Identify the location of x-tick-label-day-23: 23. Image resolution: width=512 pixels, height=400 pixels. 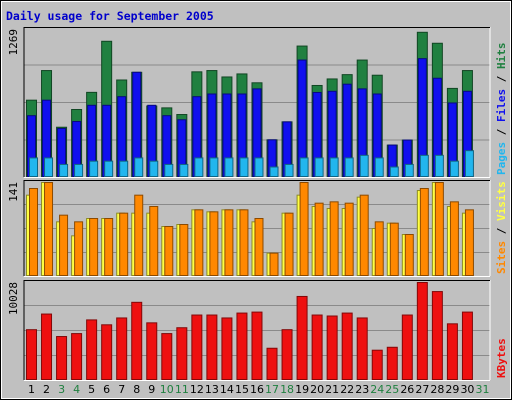
(362, 389).